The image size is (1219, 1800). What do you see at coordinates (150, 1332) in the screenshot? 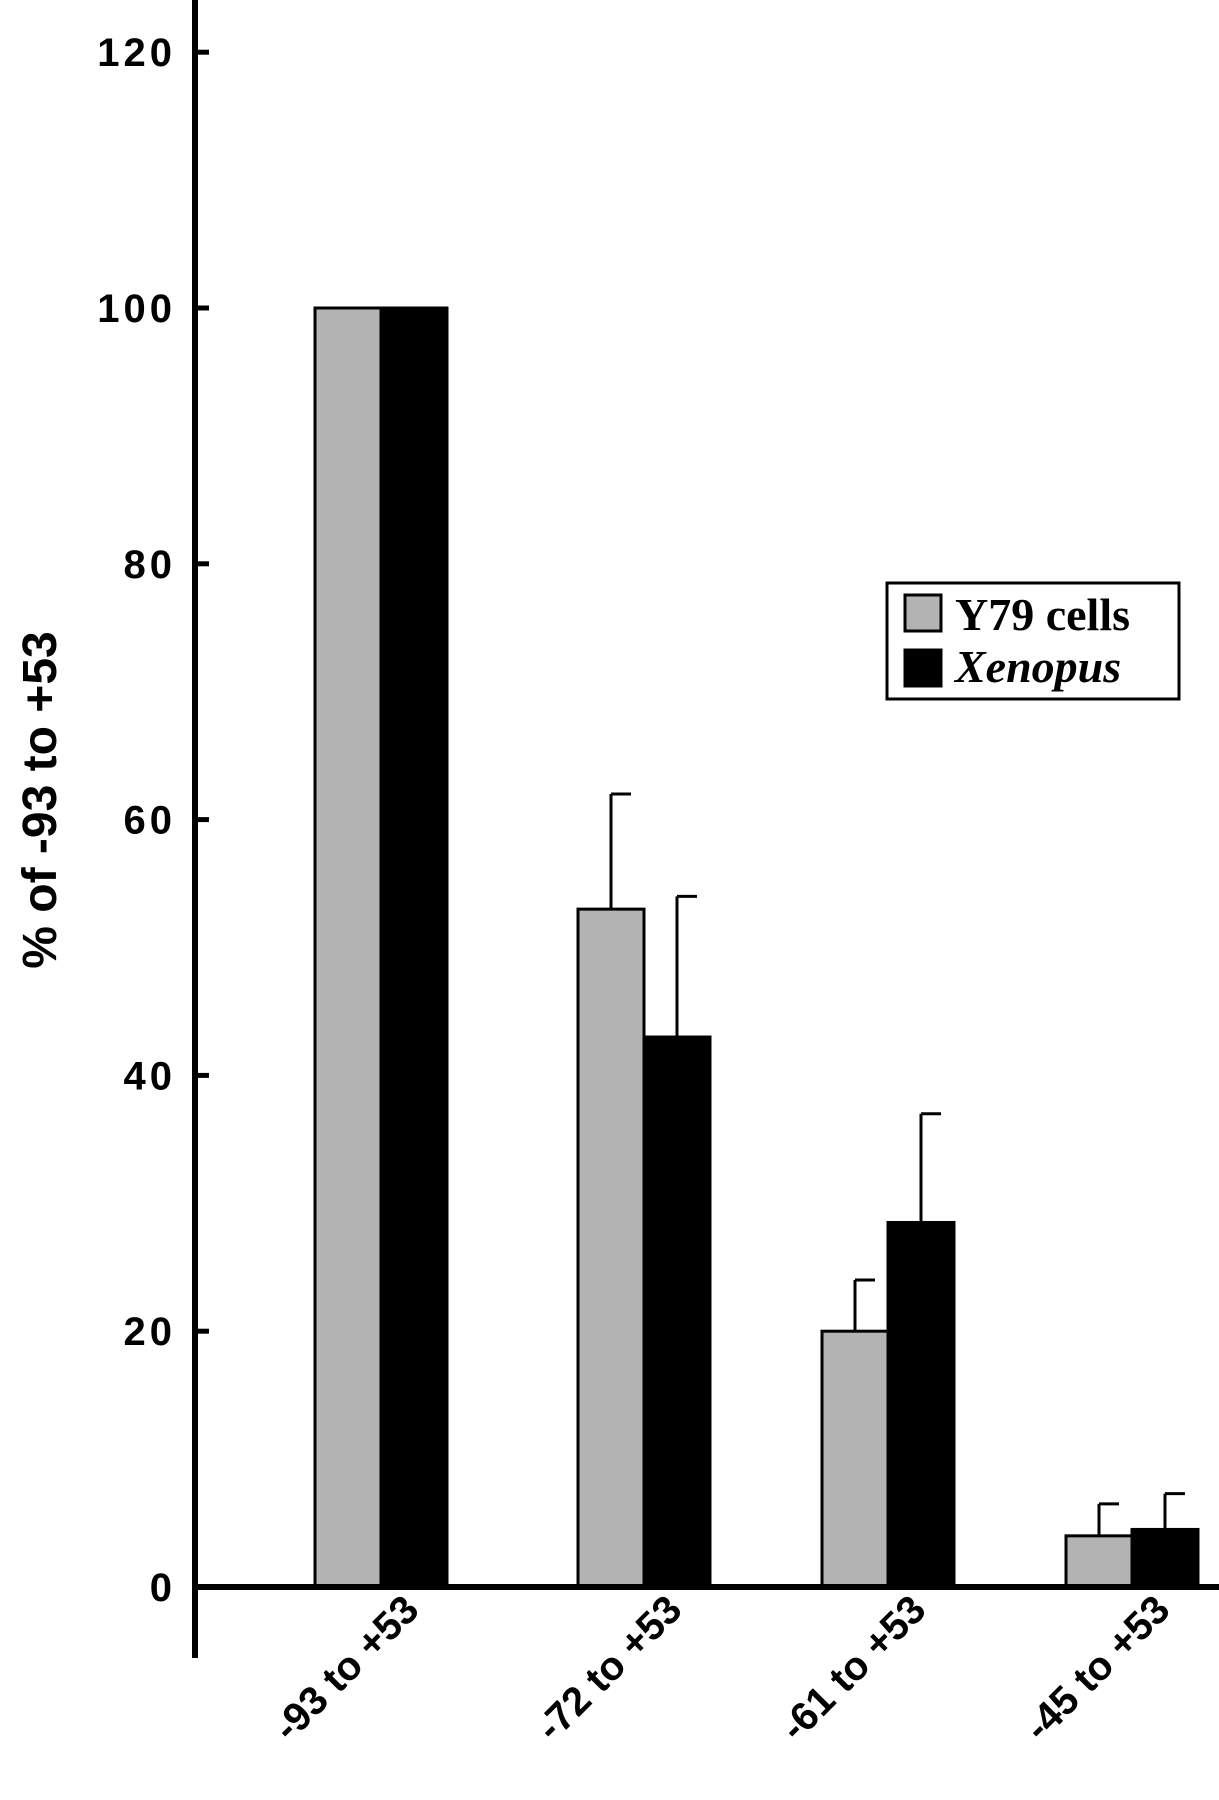
I see `y-tick-label: 20` at bounding box center [150, 1332].